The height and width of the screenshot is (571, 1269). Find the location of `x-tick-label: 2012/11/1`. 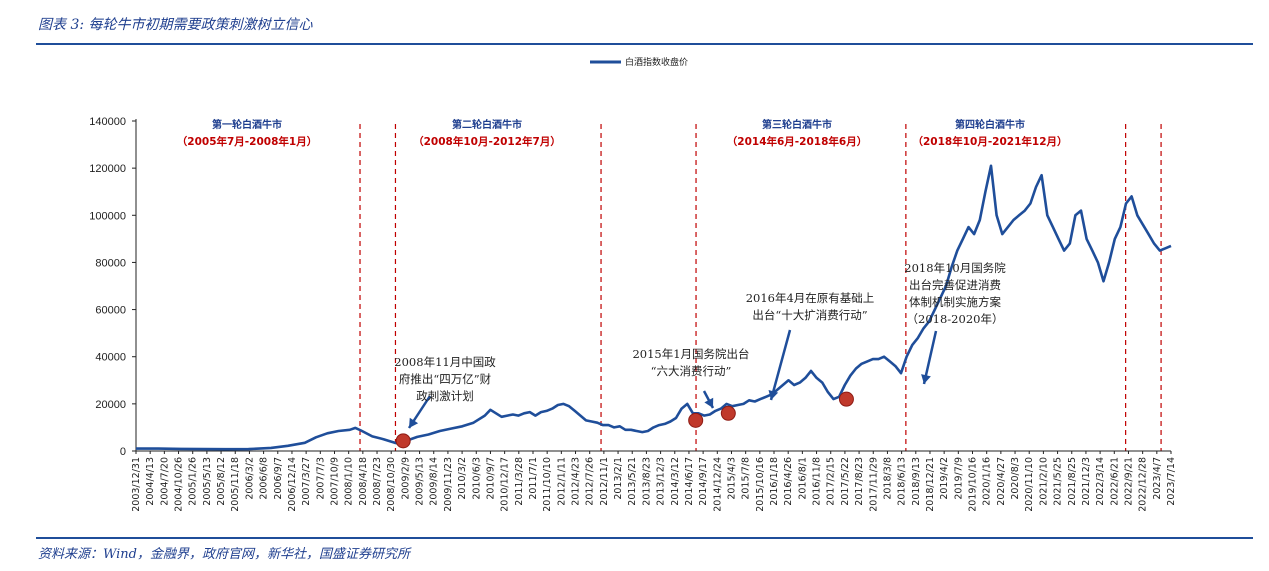

x-tick-label: 2012/11/1 is located at coordinates (604, 481).